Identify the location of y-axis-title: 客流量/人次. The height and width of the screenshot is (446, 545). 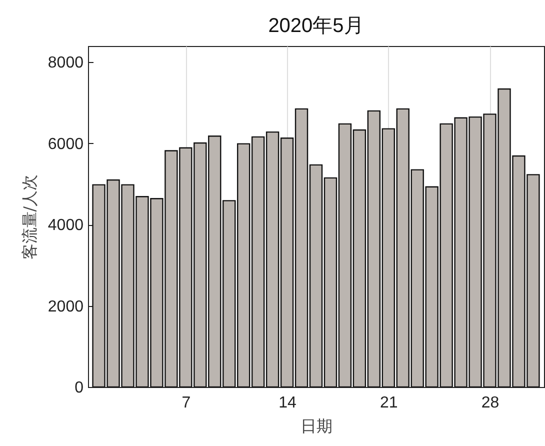
(29, 217).